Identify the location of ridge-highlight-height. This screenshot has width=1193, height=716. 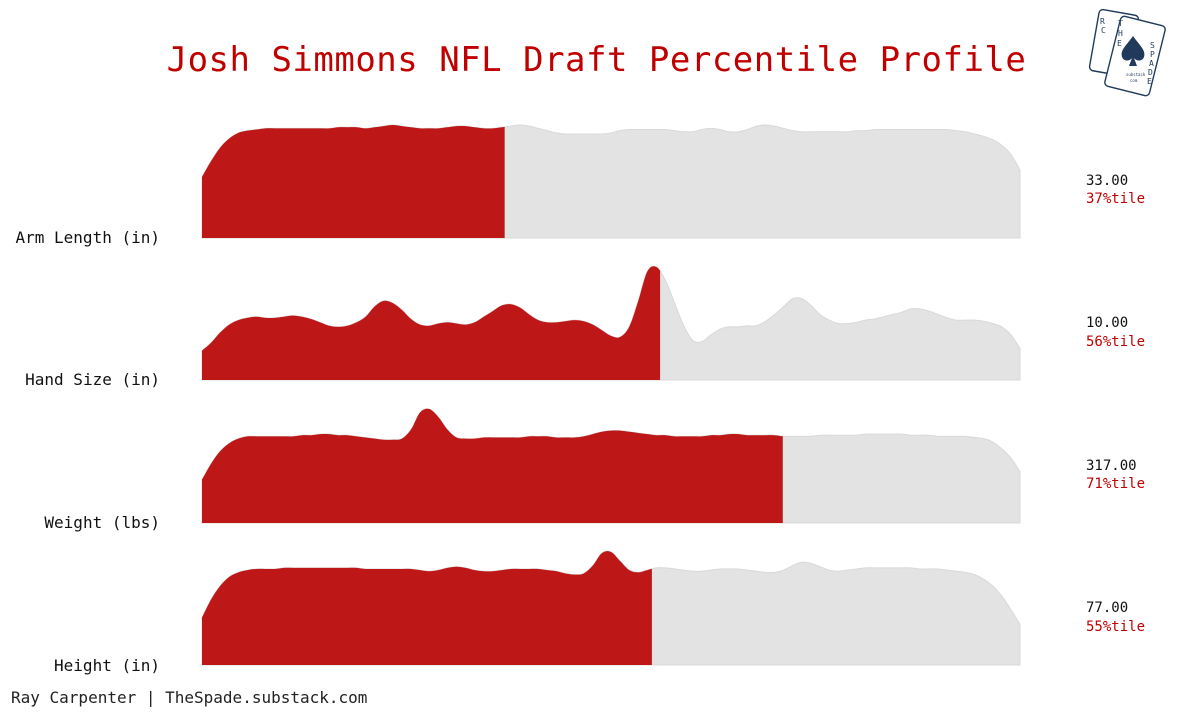
(427, 608).